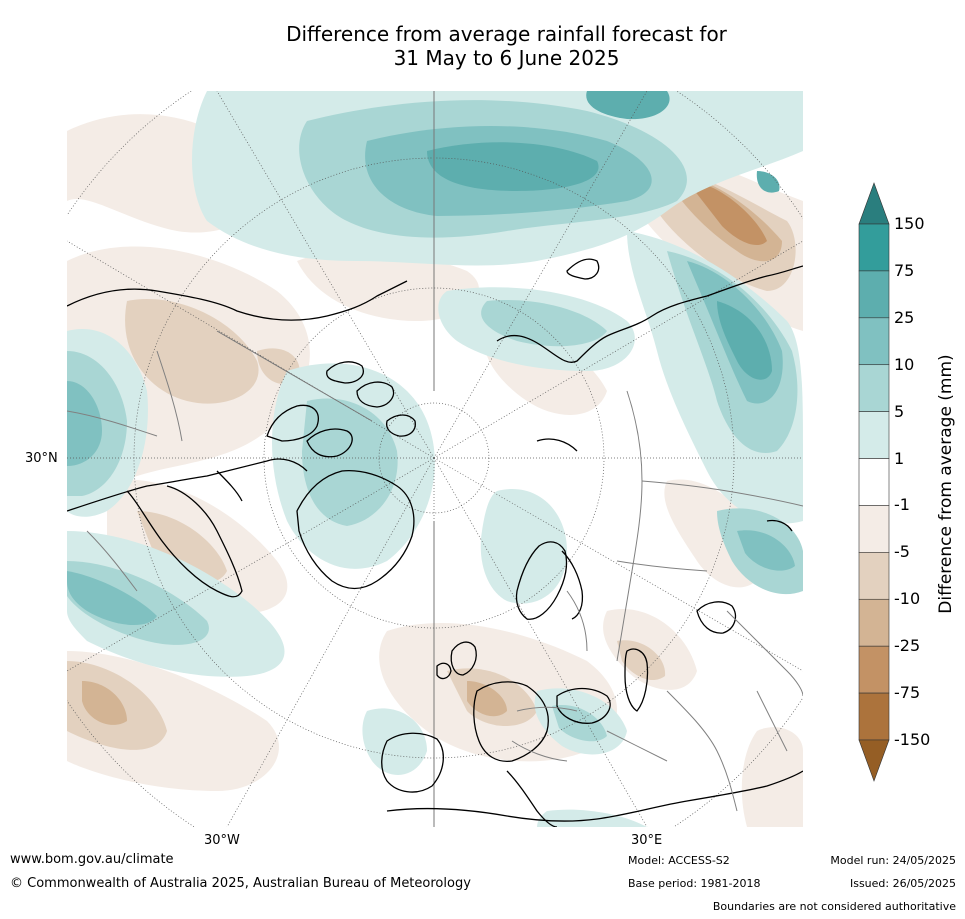 This screenshot has width=965, height=919. What do you see at coordinates (899, 411) in the screenshot?
I see `colorbar-tick-label: 5` at bounding box center [899, 411].